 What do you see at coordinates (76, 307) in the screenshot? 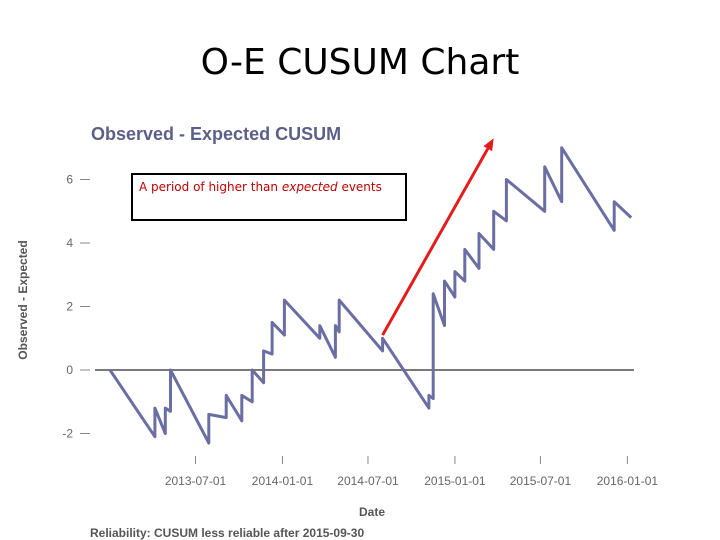
I see `y-axis: -2 0 2 4 6` at bounding box center [76, 307].